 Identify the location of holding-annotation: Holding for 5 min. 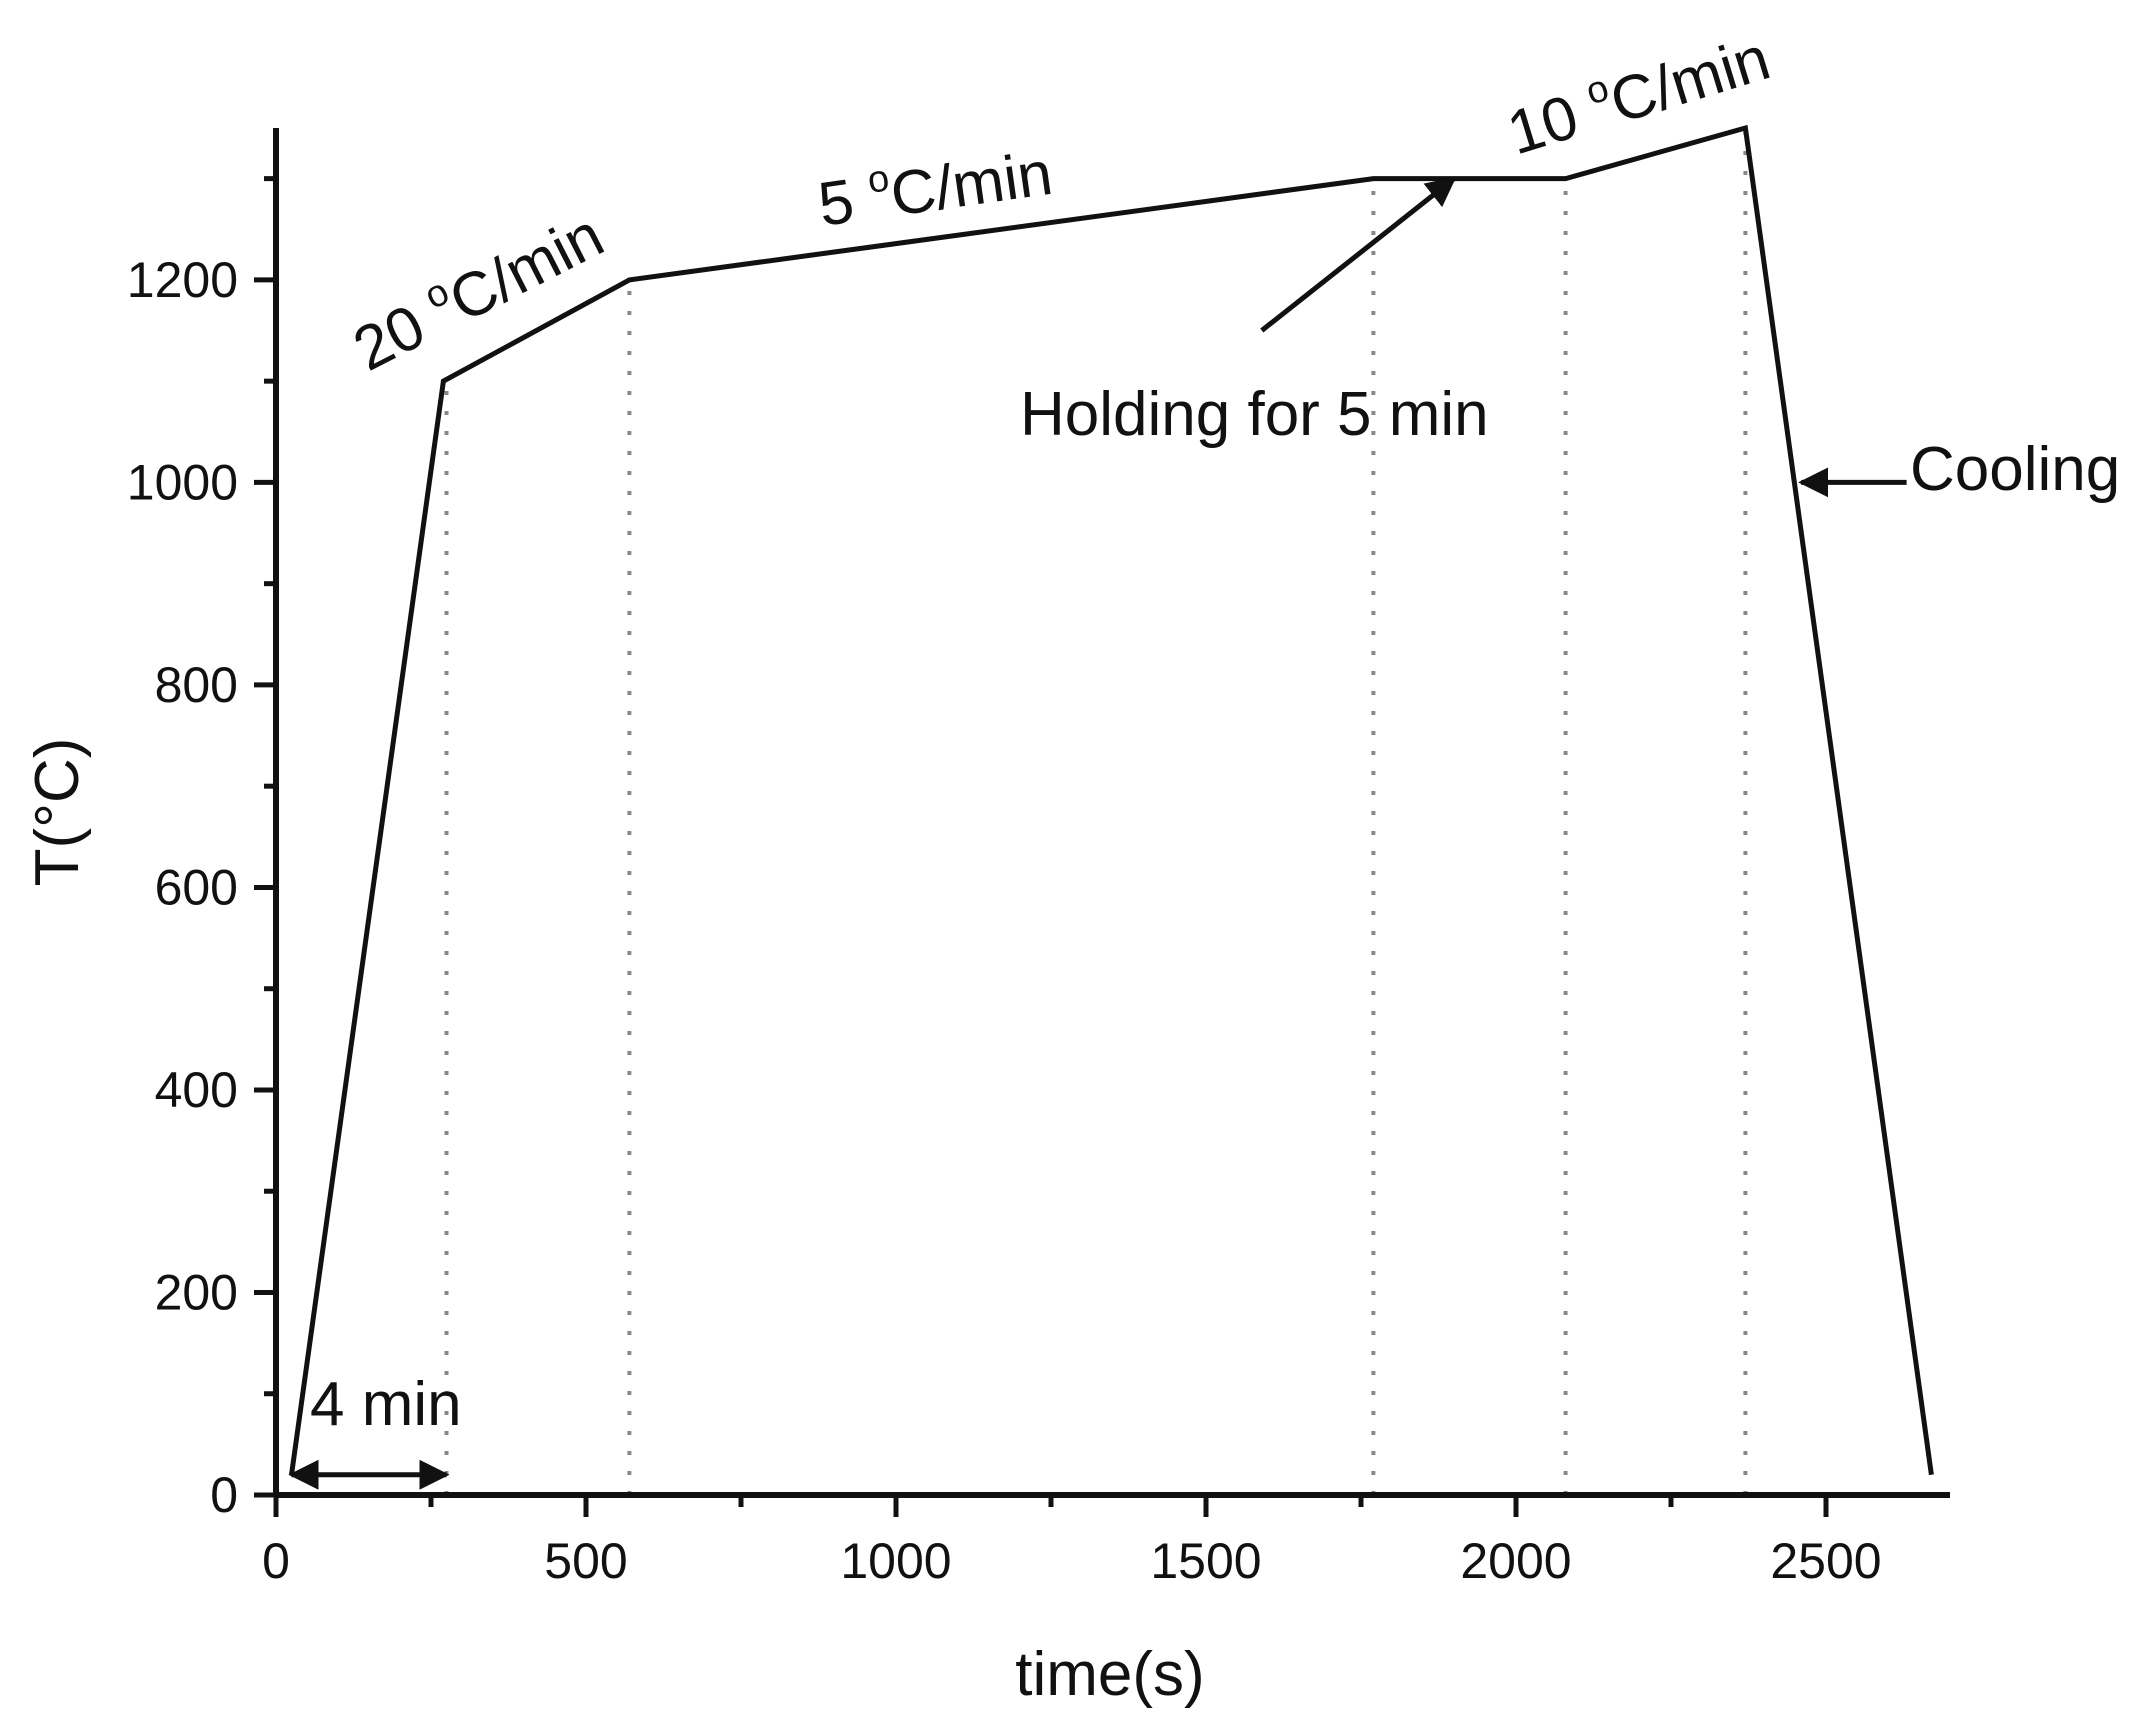
(1254, 414).